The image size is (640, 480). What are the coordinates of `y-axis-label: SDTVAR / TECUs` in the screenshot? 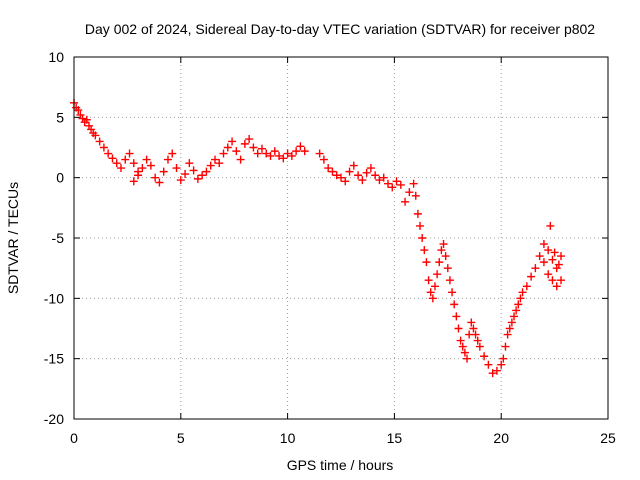 It's located at (13, 238).